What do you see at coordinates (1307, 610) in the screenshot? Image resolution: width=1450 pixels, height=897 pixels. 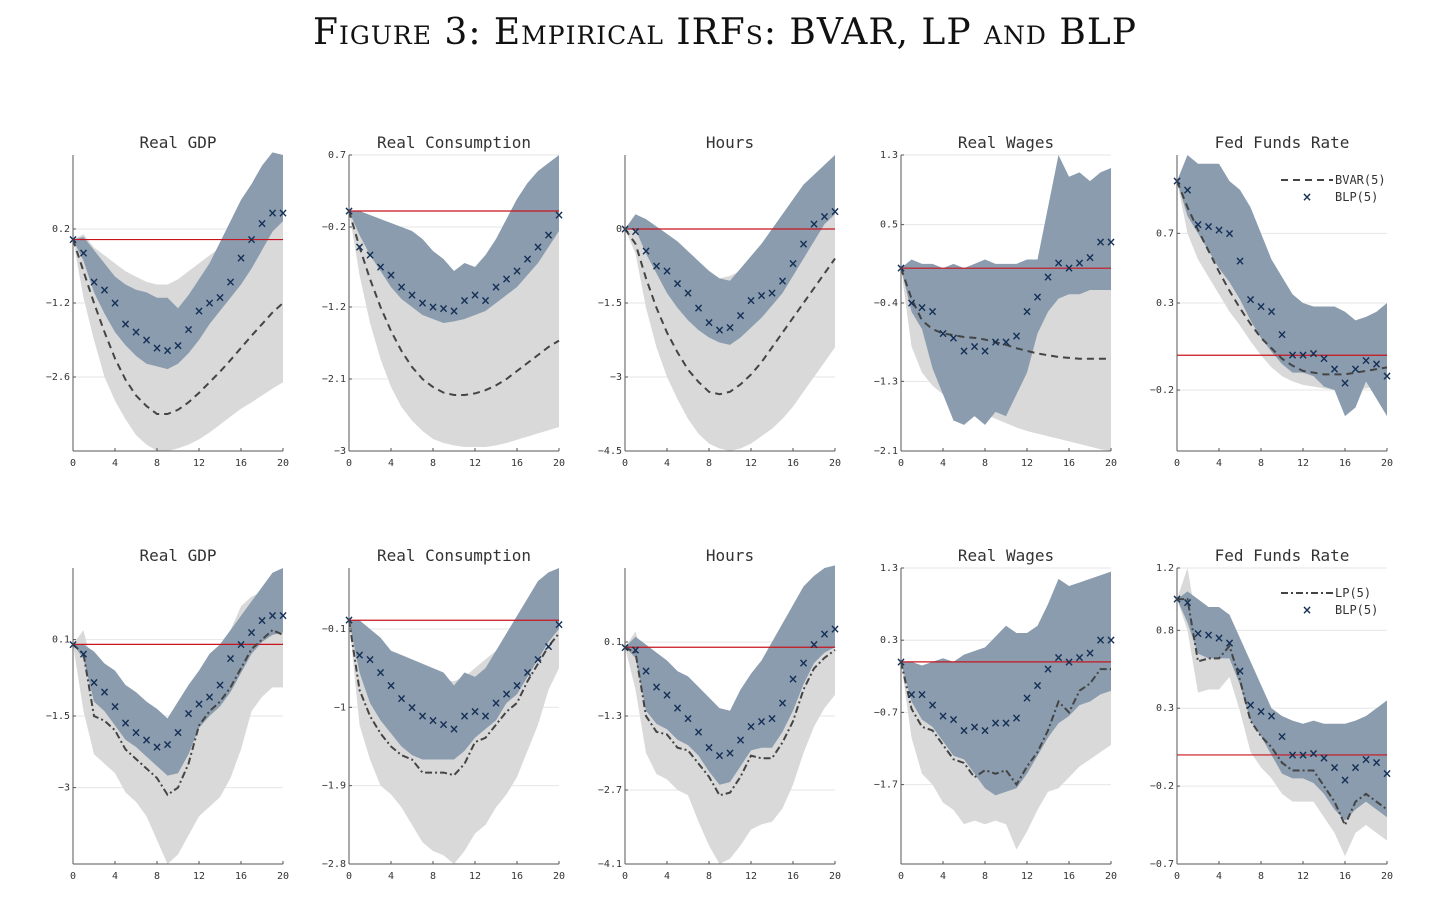 I see `legend-marker-swatch: ×` at bounding box center [1307, 610].